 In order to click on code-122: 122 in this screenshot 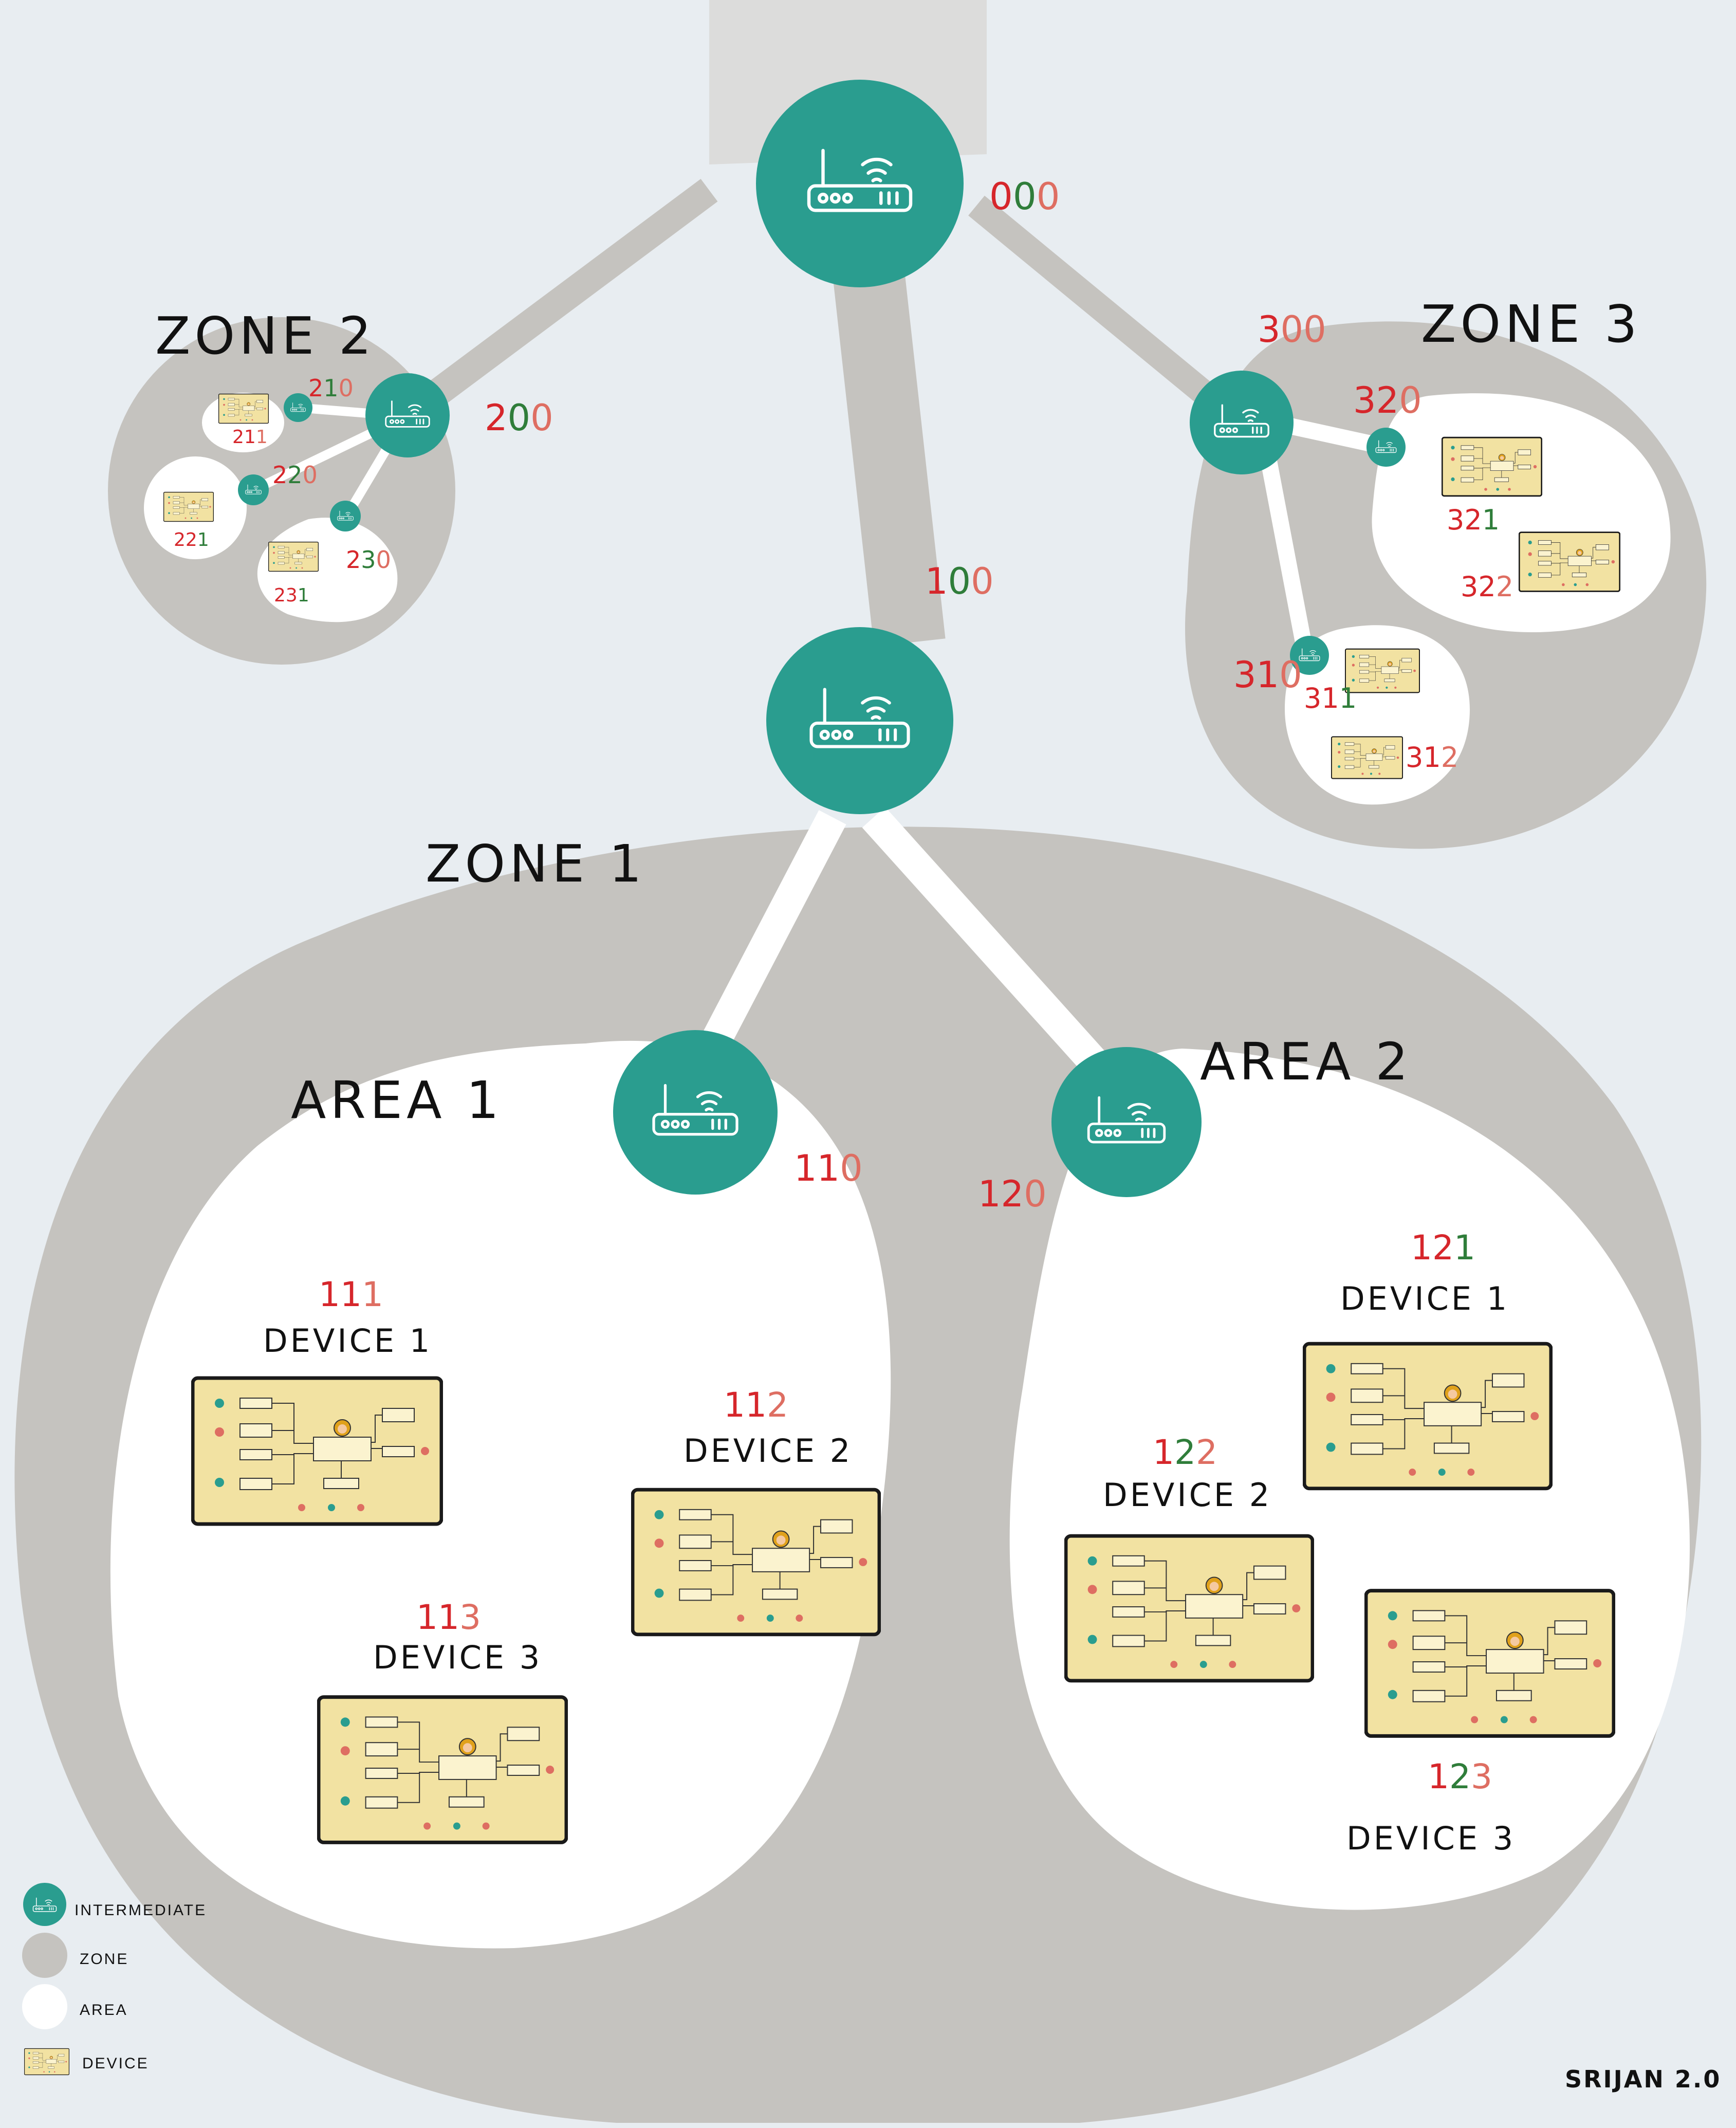, I will do `click(1185, 1453)`.